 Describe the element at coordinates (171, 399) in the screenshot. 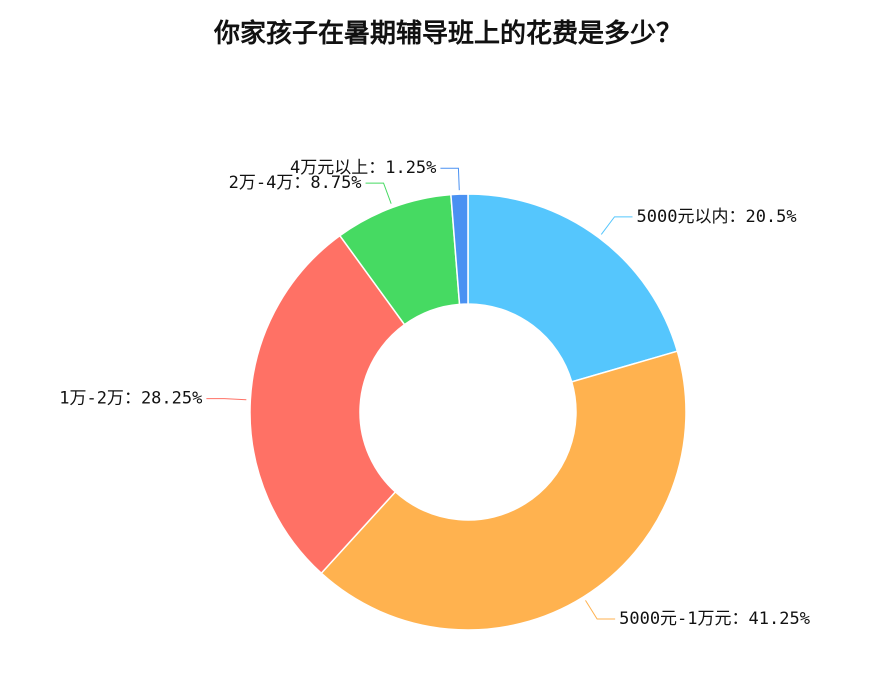

I see `value-label: 28.25%` at that location.